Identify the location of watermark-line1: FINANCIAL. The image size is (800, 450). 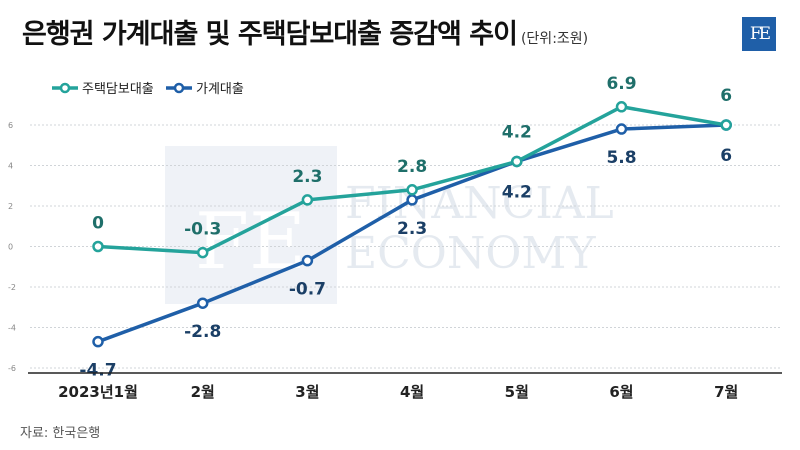
(479, 203).